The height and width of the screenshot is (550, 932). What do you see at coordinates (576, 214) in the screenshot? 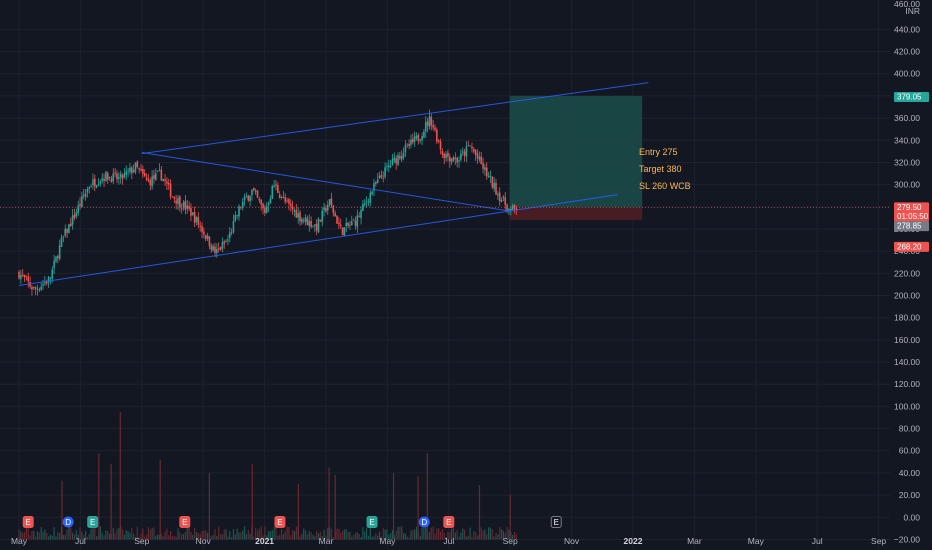
I see `position-loss-zone` at bounding box center [576, 214].